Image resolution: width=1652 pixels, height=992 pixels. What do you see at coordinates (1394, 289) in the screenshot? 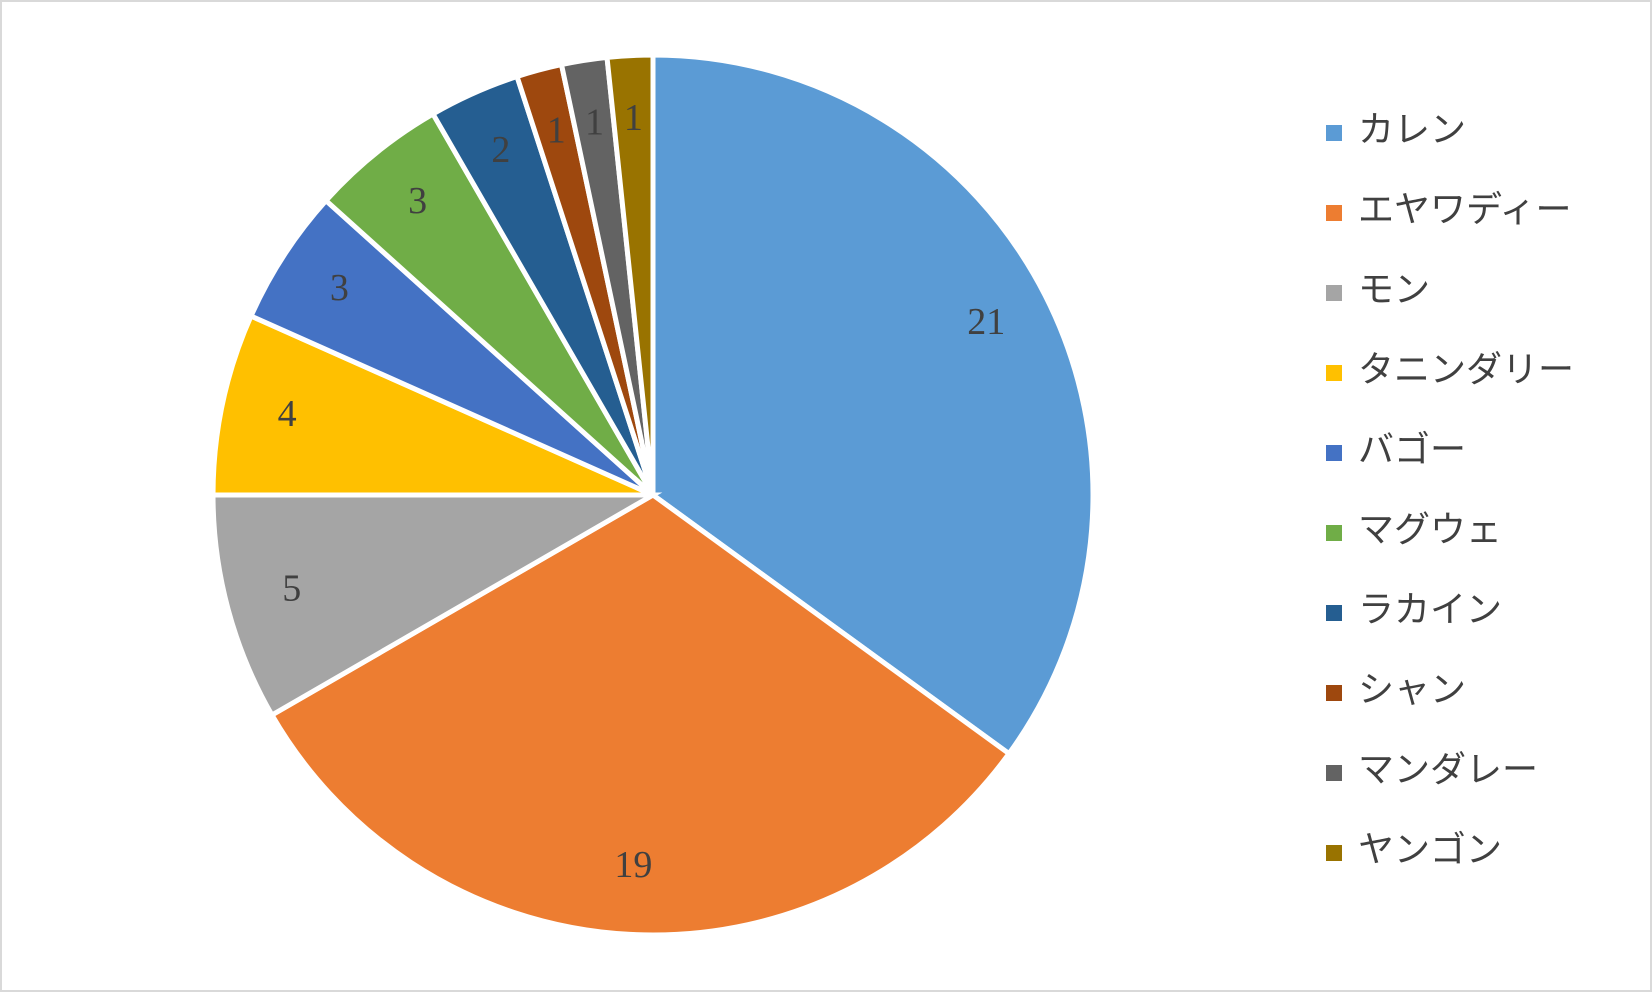
I see `legend-label: モン` at bounding box center [1394, 289].